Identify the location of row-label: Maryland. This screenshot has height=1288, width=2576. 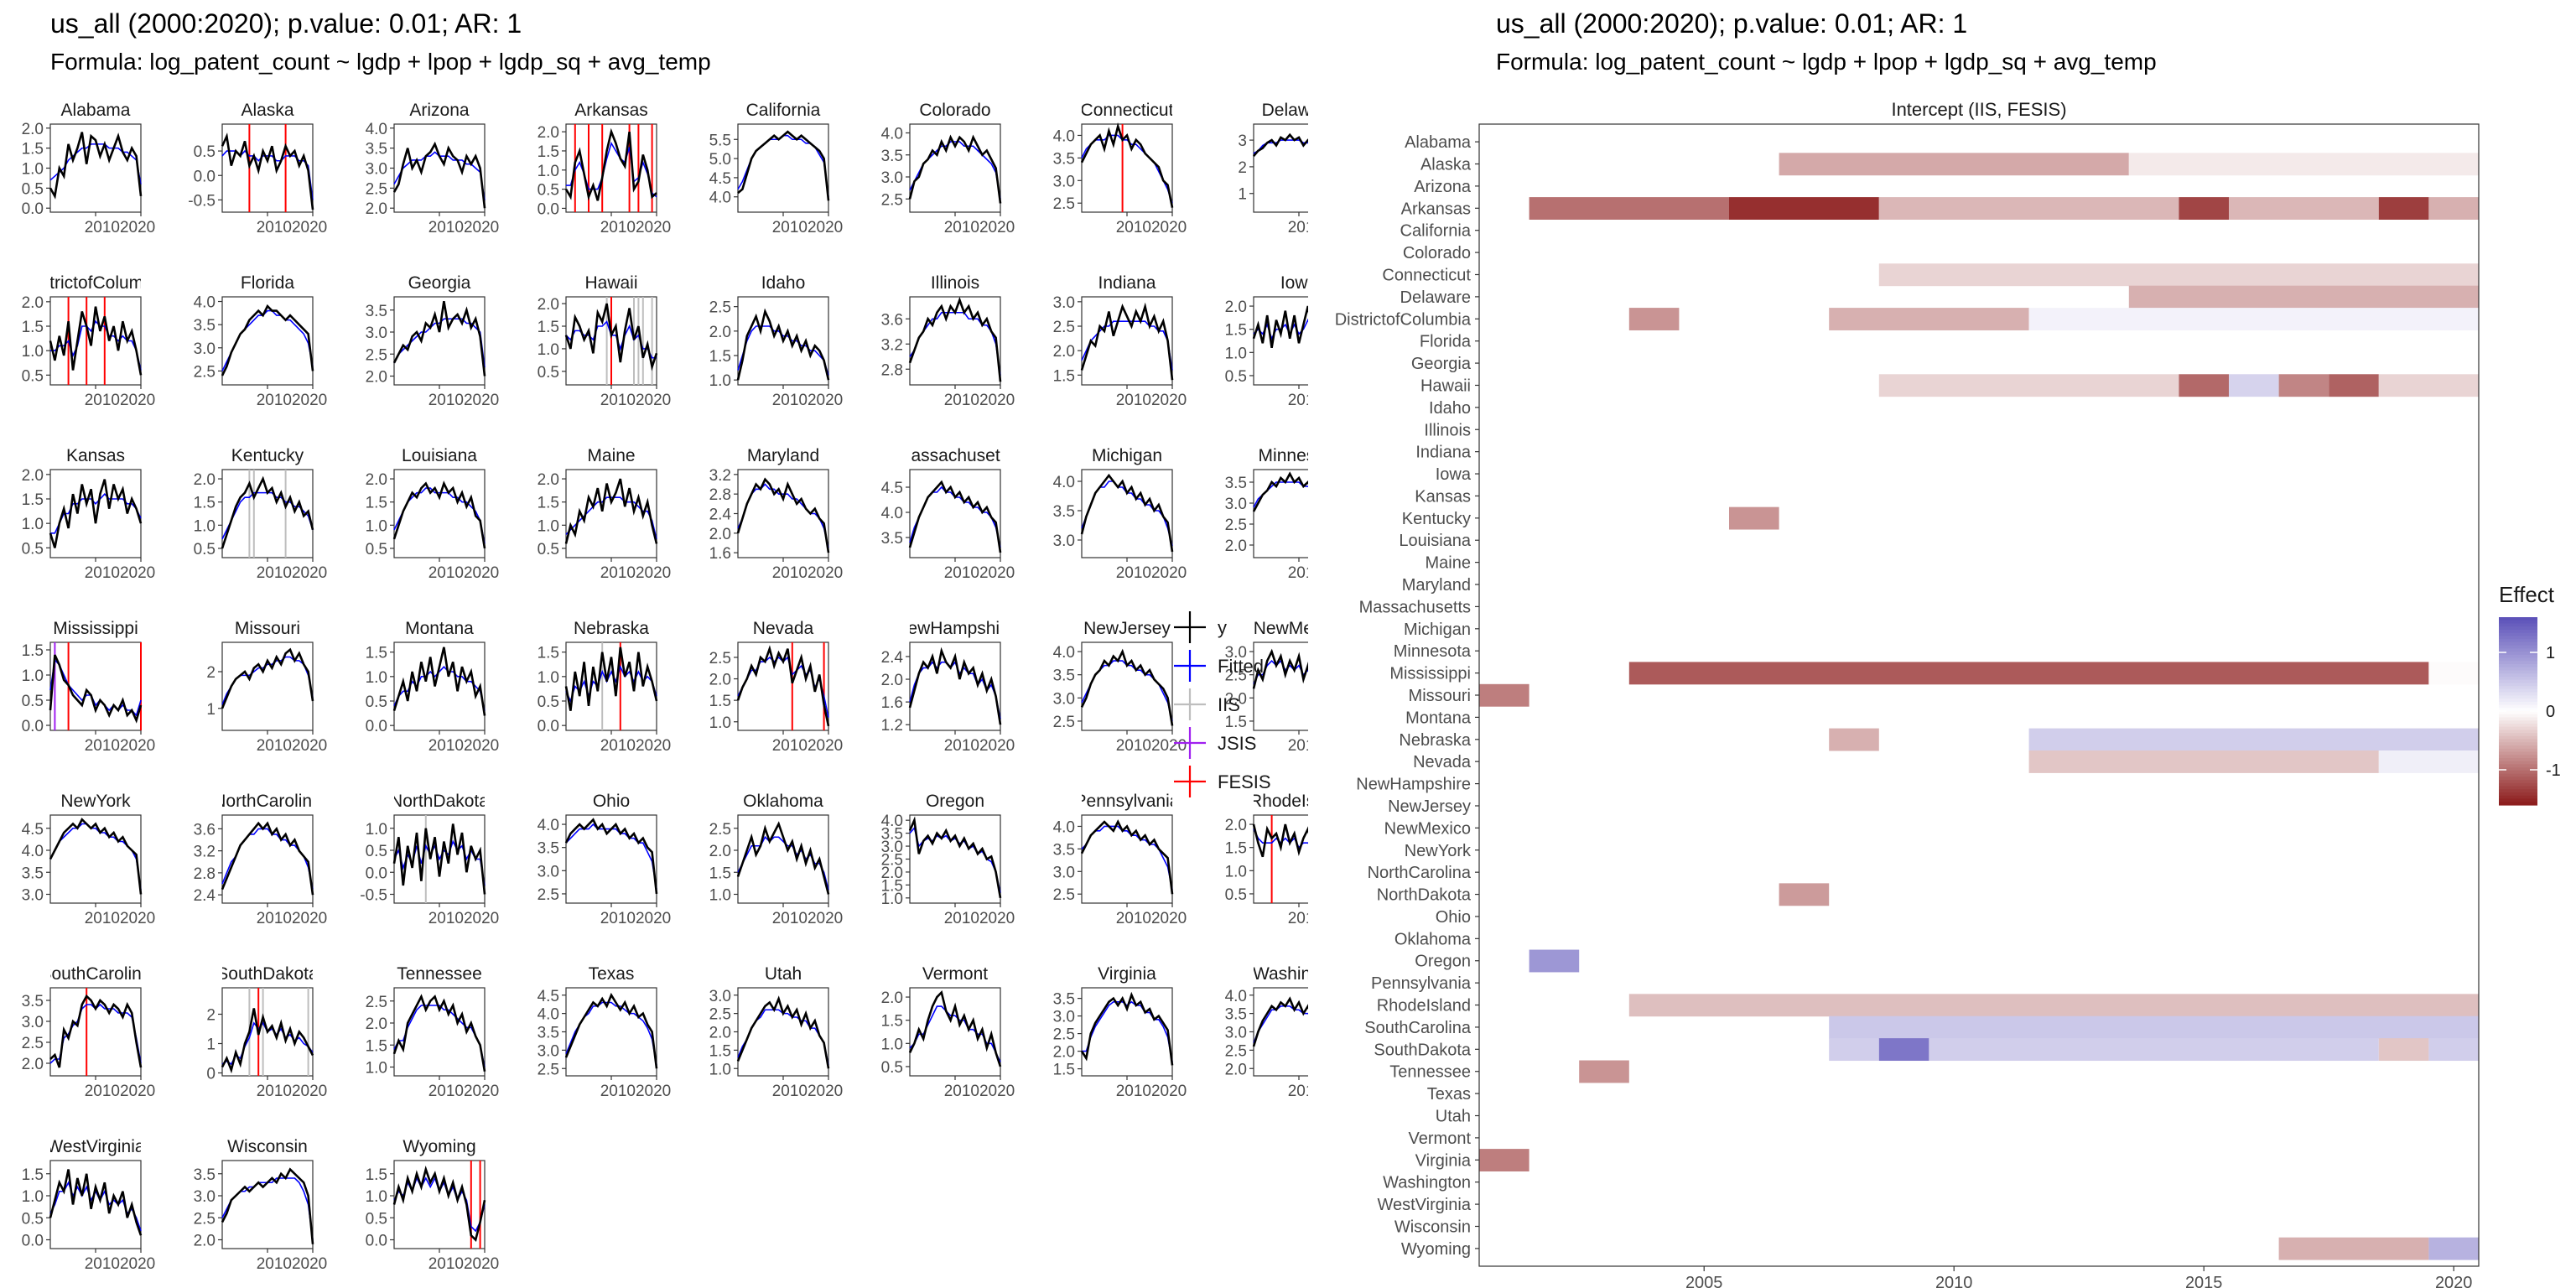
(1436, 585).